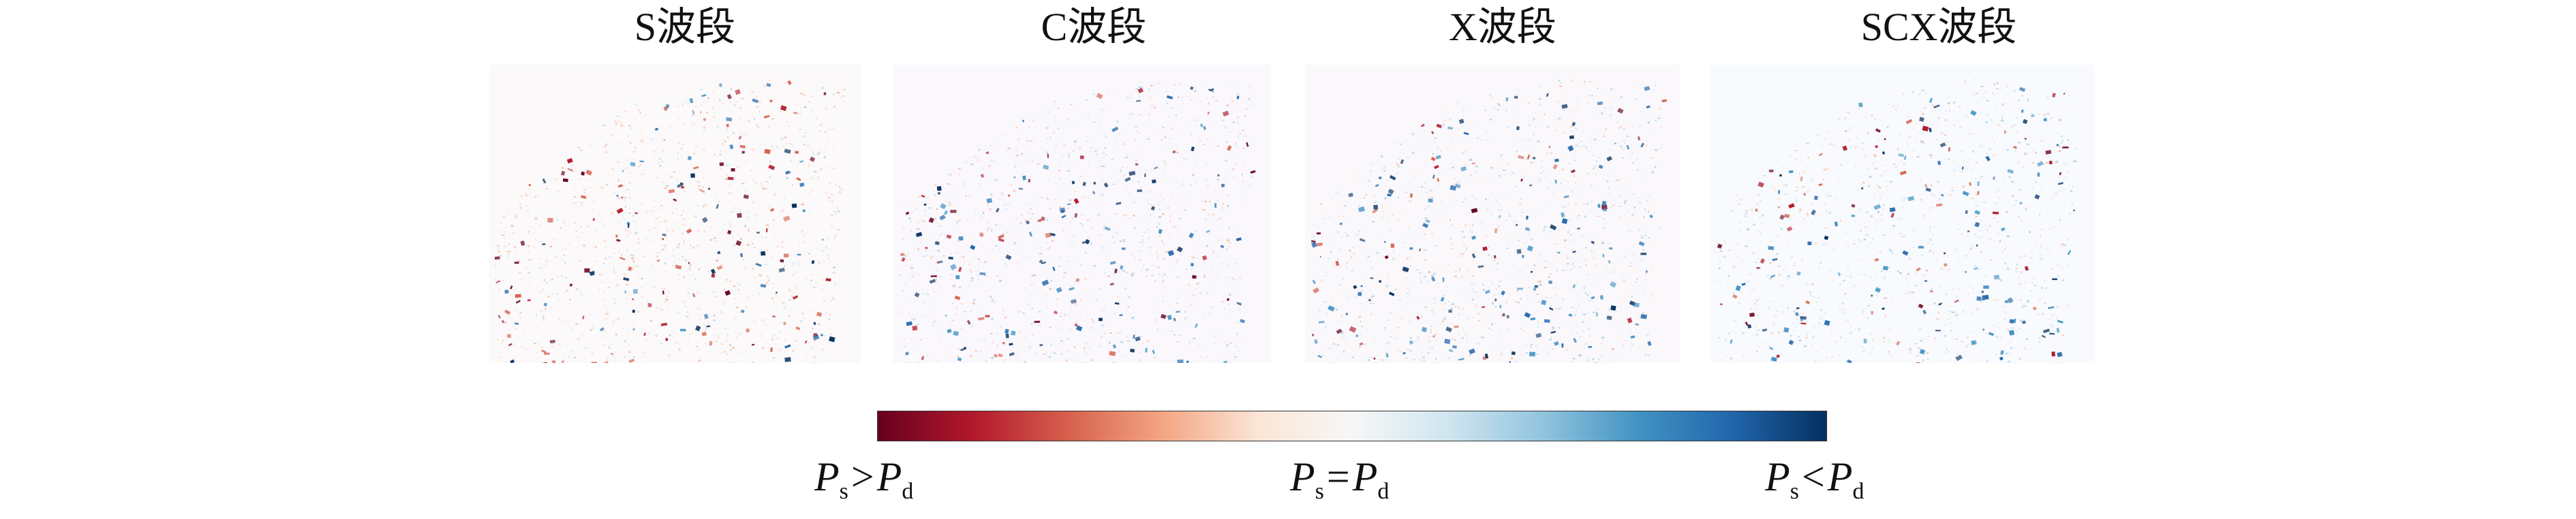 This screenshot has width=2576, height=519. I want to click on map-panel-x-band, so click(1492, 214).